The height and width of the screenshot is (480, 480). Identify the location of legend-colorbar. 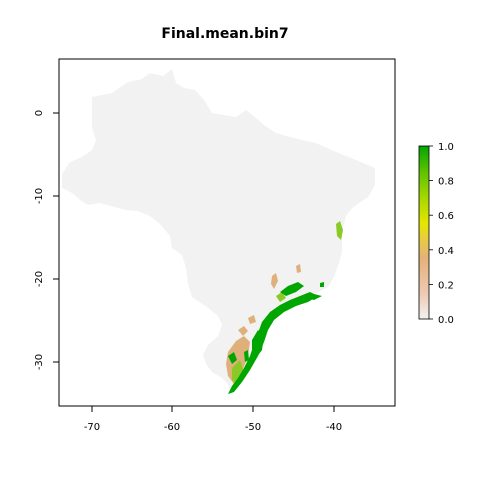
(424, 232).